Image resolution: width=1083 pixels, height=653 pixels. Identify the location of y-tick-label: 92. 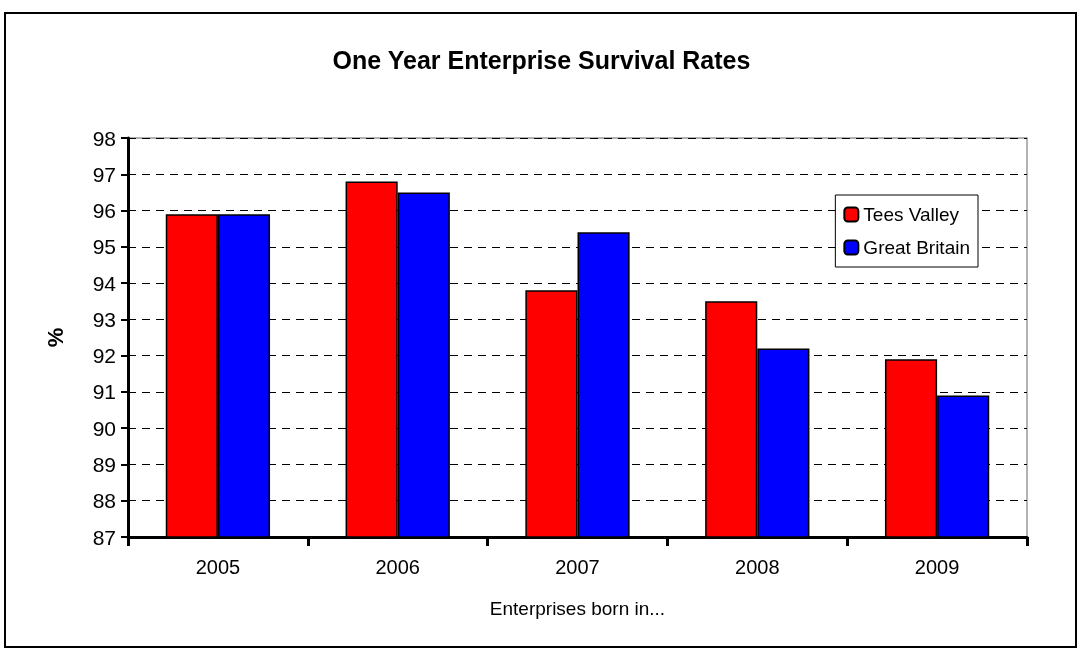
(104, 356).